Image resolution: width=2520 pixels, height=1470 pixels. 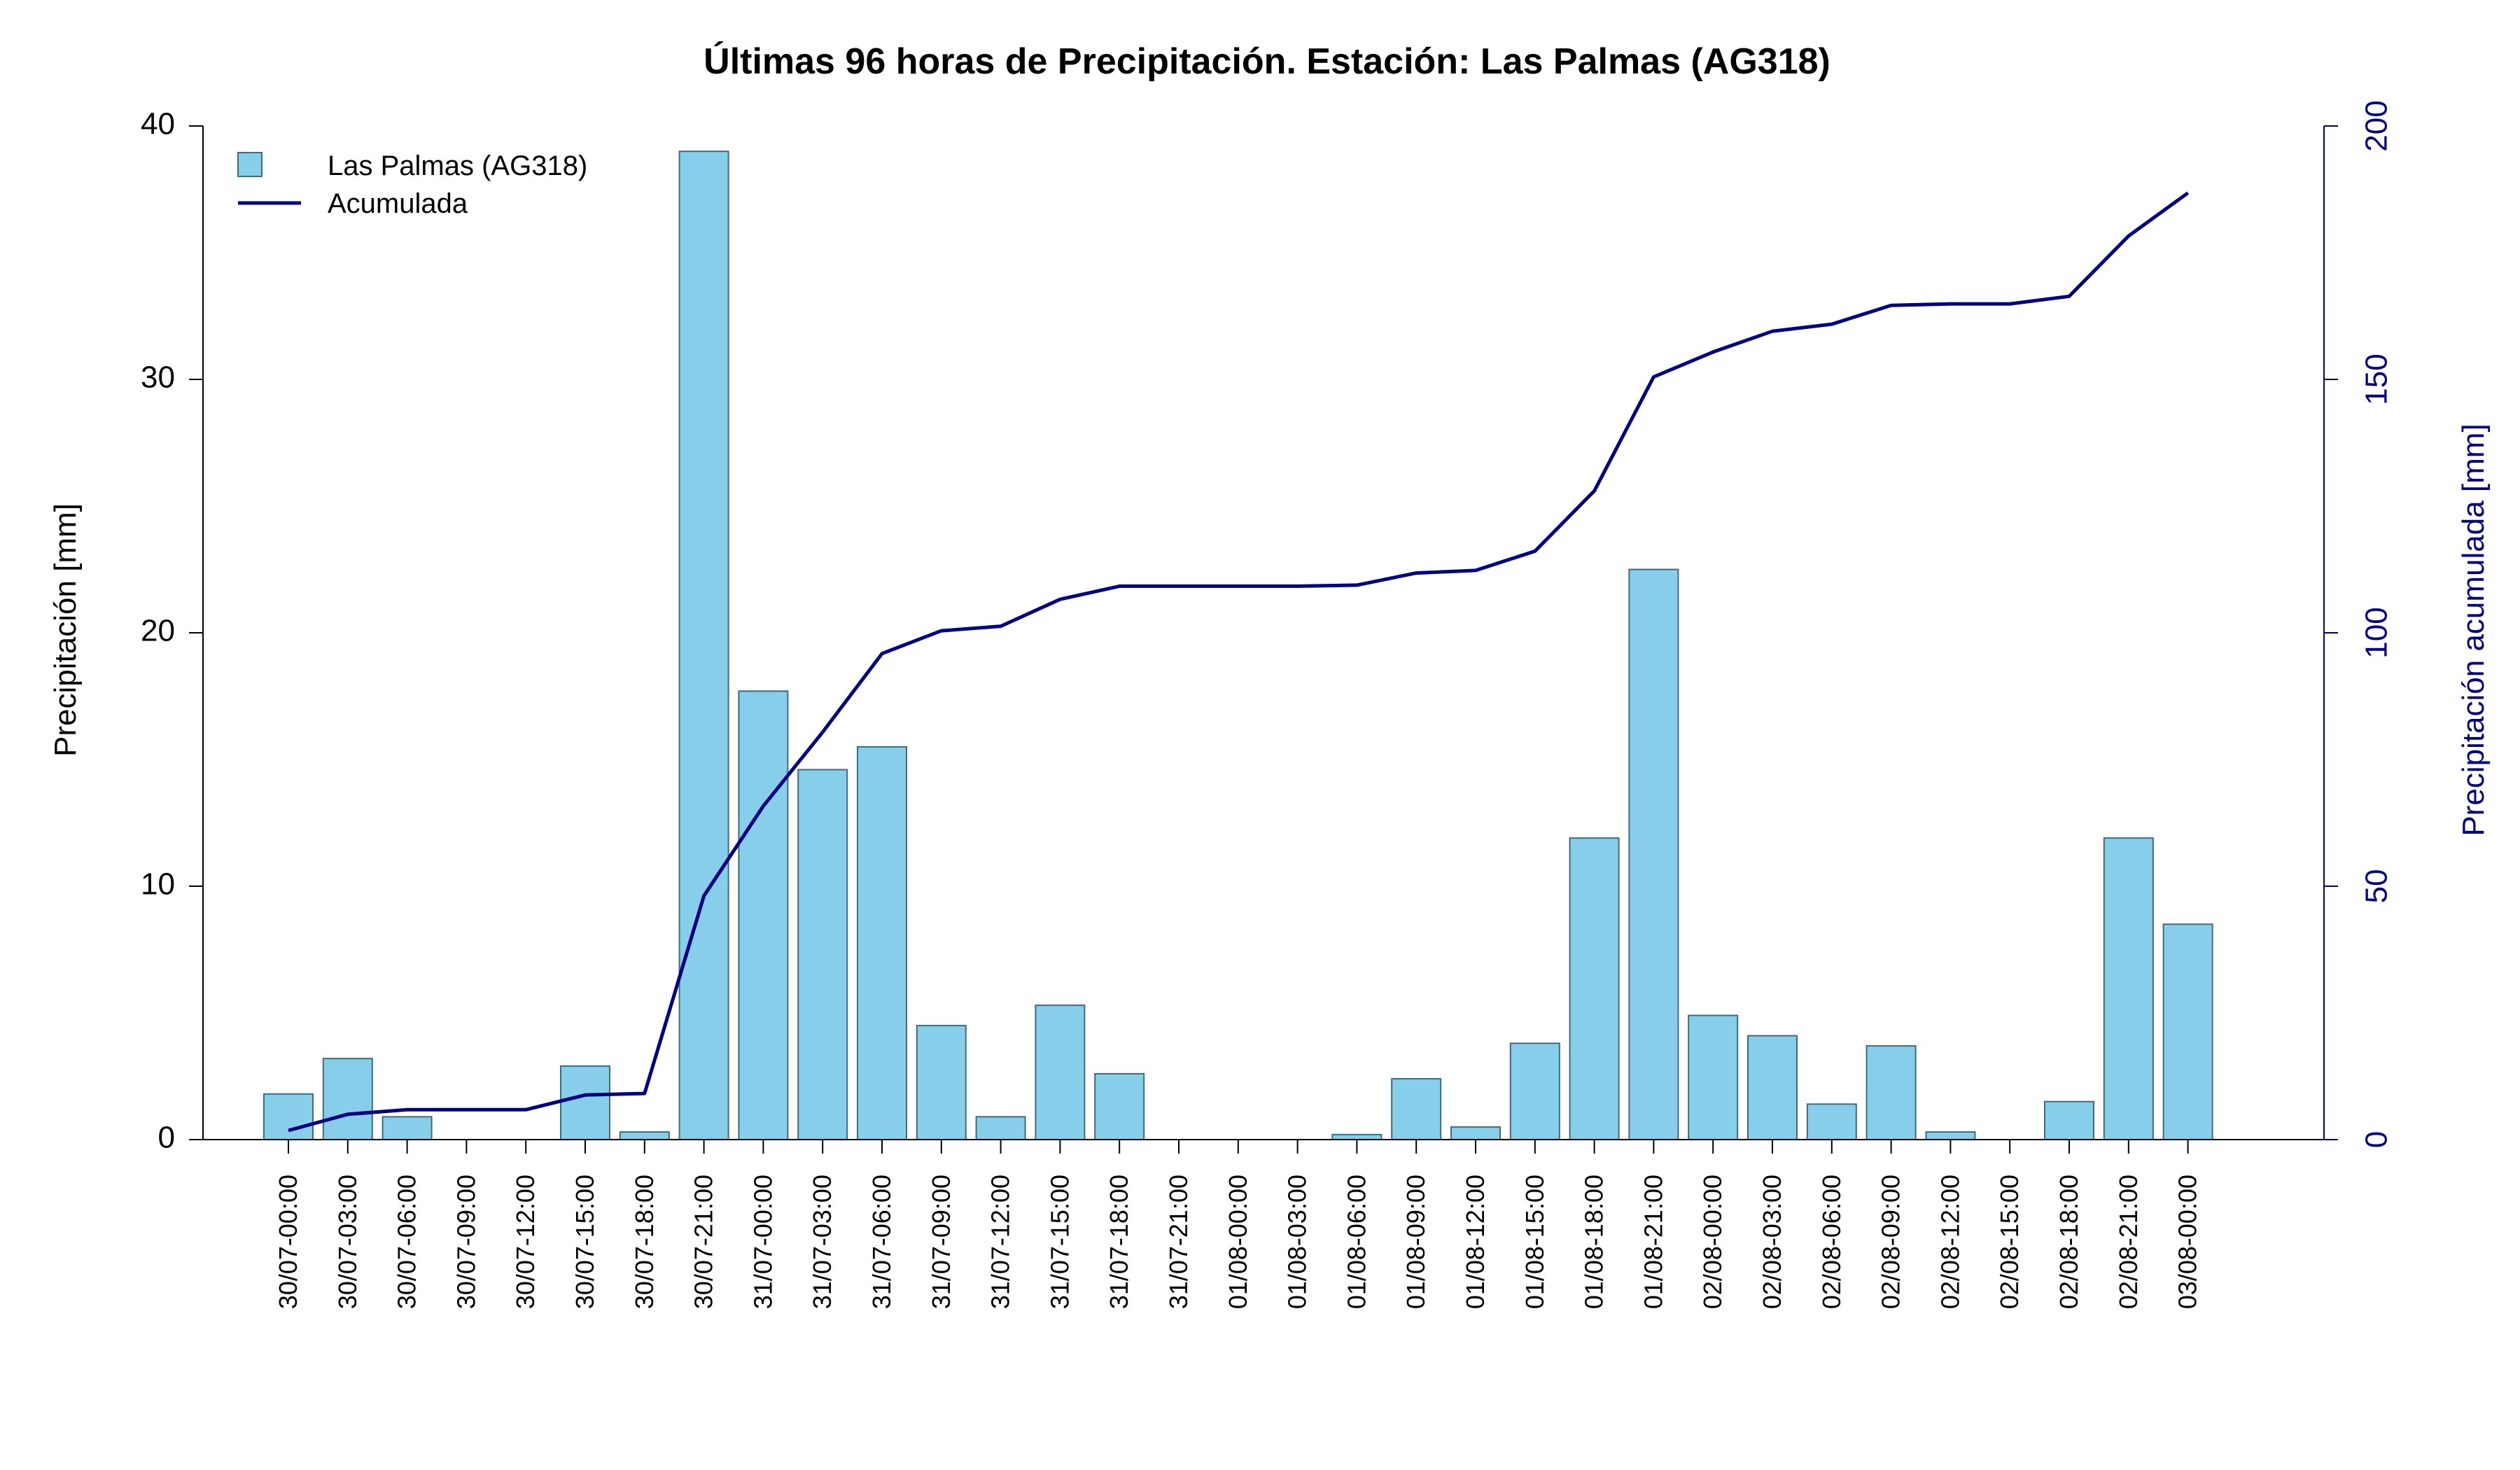 I want to click on bar-01/08-12:00, so click(x=1475, y=1133).